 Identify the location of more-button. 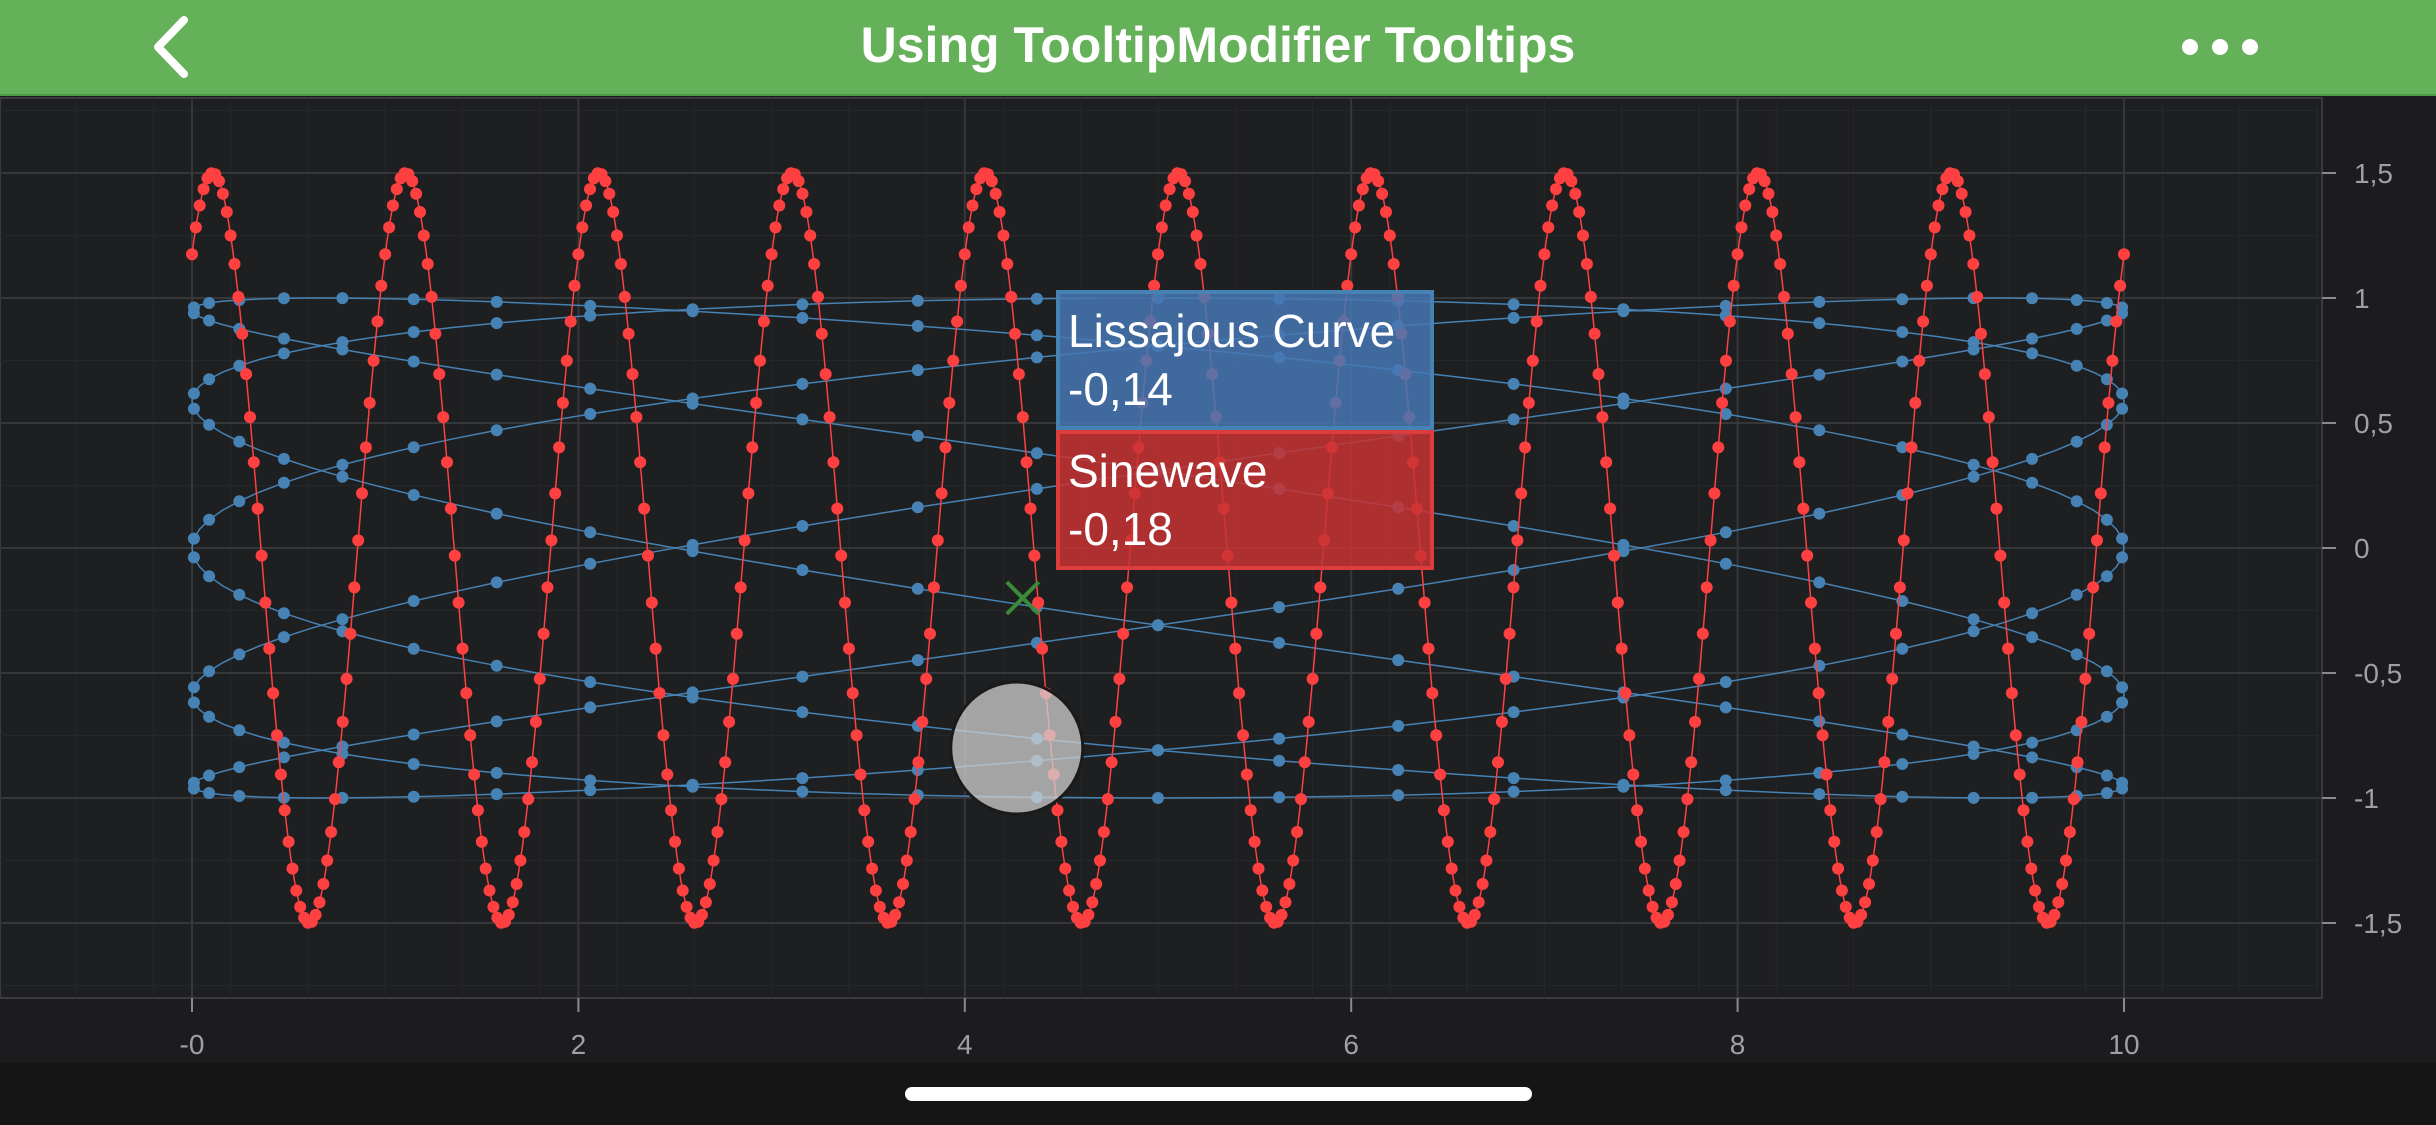
(2220, 47).